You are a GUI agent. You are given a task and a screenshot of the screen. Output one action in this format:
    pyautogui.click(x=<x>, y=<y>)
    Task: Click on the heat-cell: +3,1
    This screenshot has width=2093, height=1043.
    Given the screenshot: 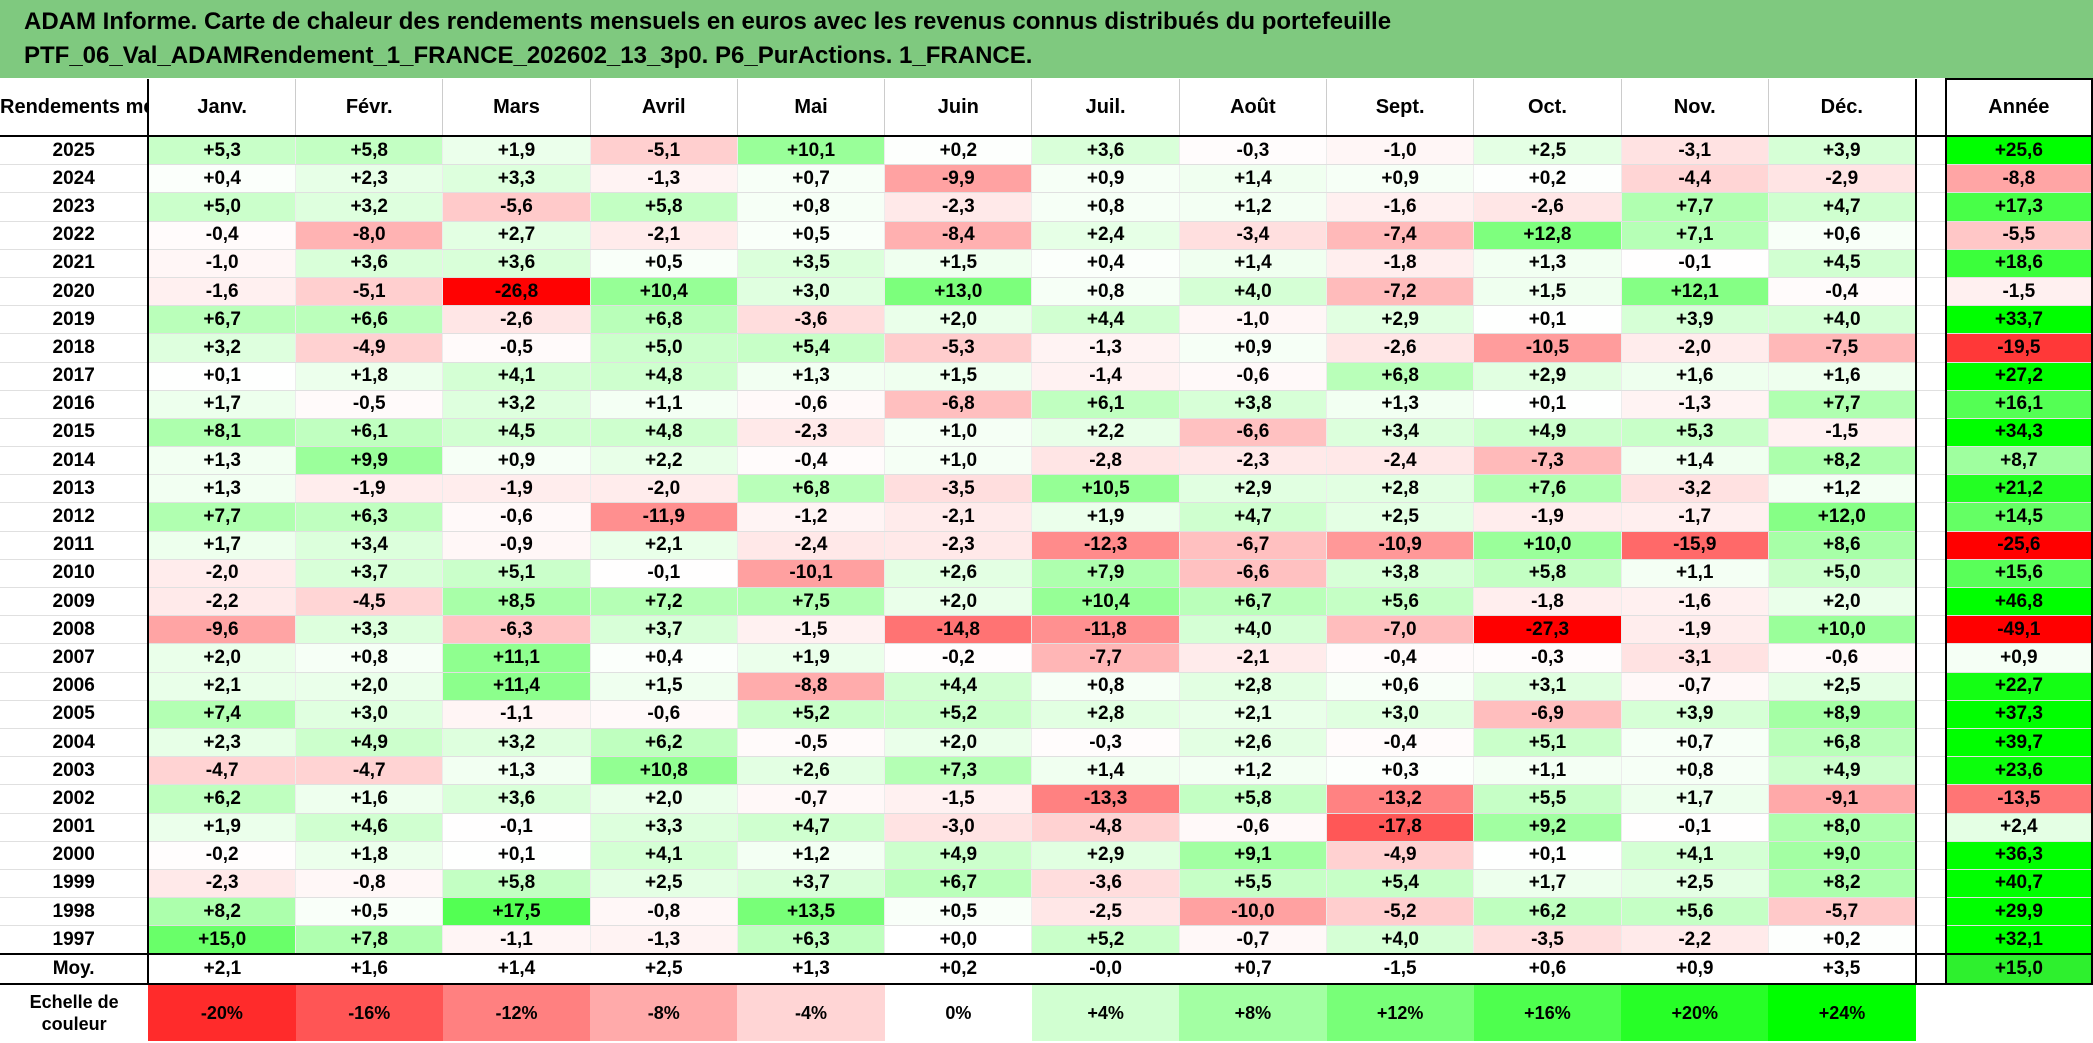 What is the action you would take?
    pyautogui.click(x=1547, y=686)
    